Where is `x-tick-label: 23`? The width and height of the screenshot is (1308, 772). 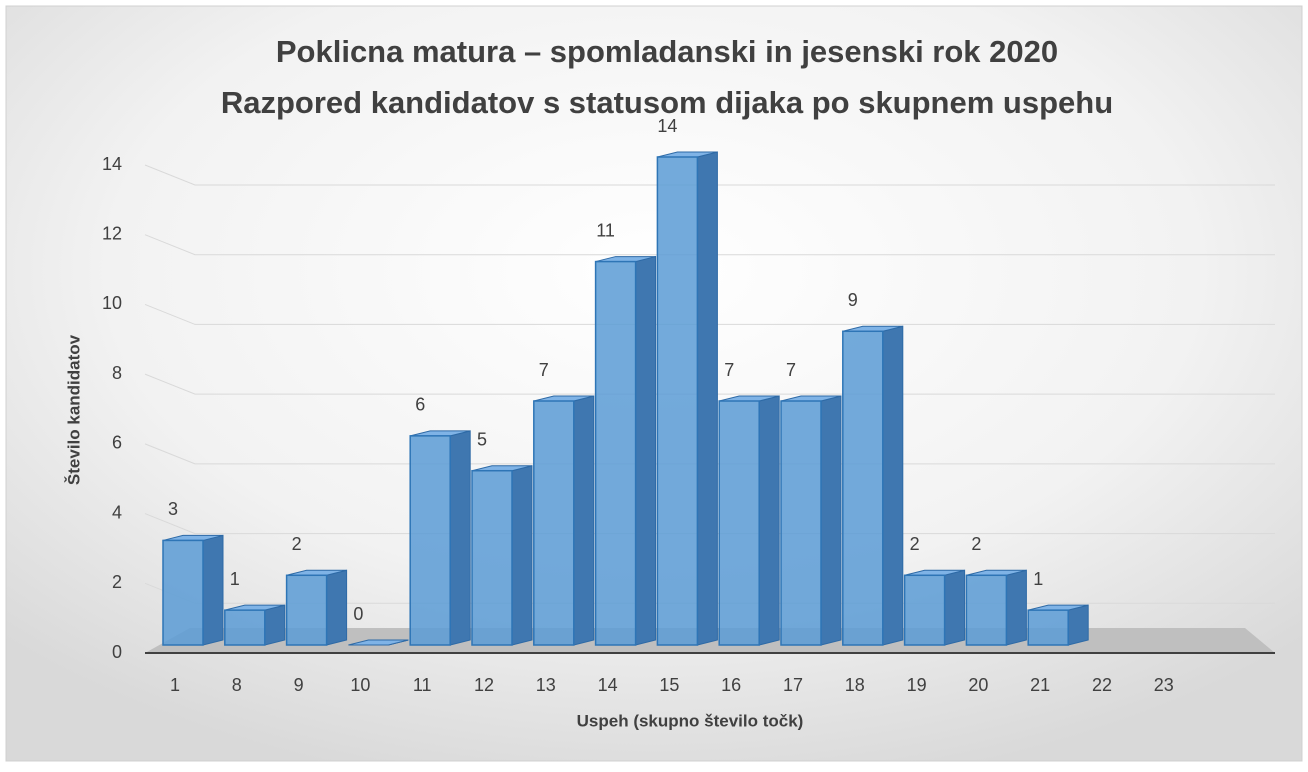
x-tick-label: 23 is located at coordinates (1164, 685).